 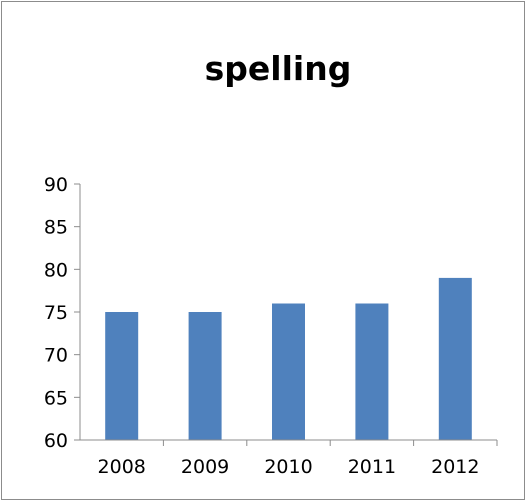 What do you see at coordinates (205, 467) in the screenshot?
I see `x-tick-label: 2009` at bounding box center [205, 467].